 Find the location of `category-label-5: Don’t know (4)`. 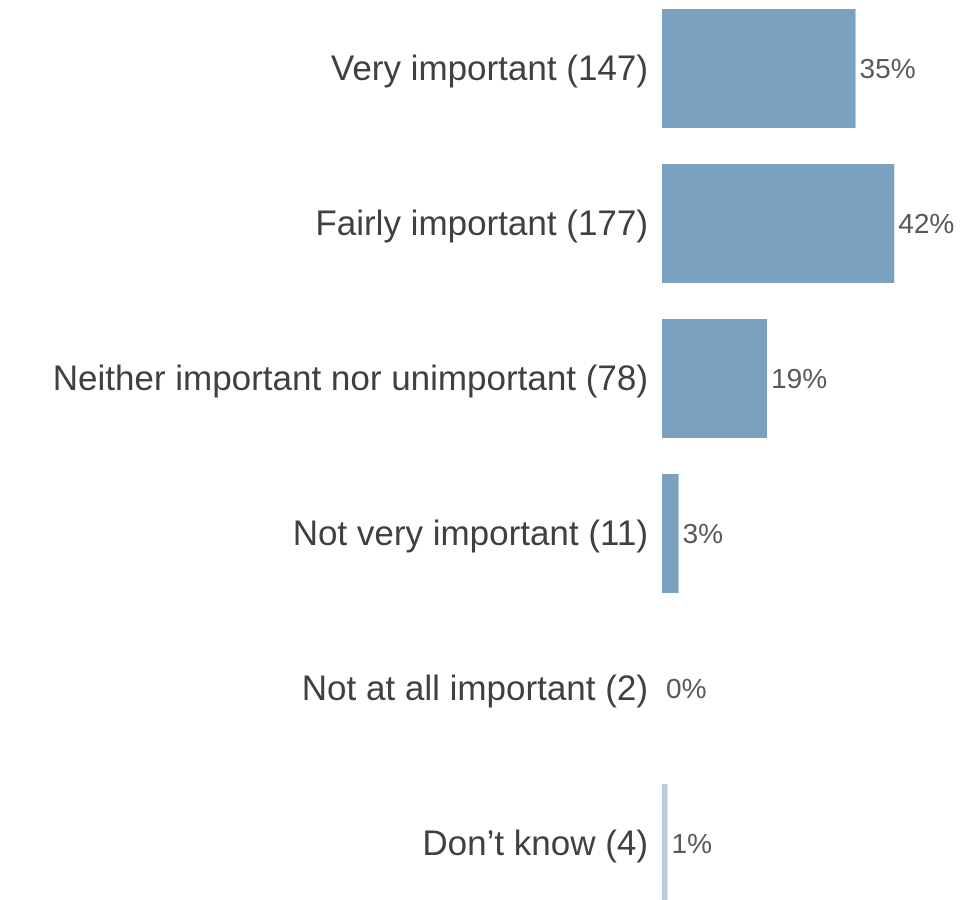

category-label-5: Don’t know (4) is located at coordinates (535, 843).